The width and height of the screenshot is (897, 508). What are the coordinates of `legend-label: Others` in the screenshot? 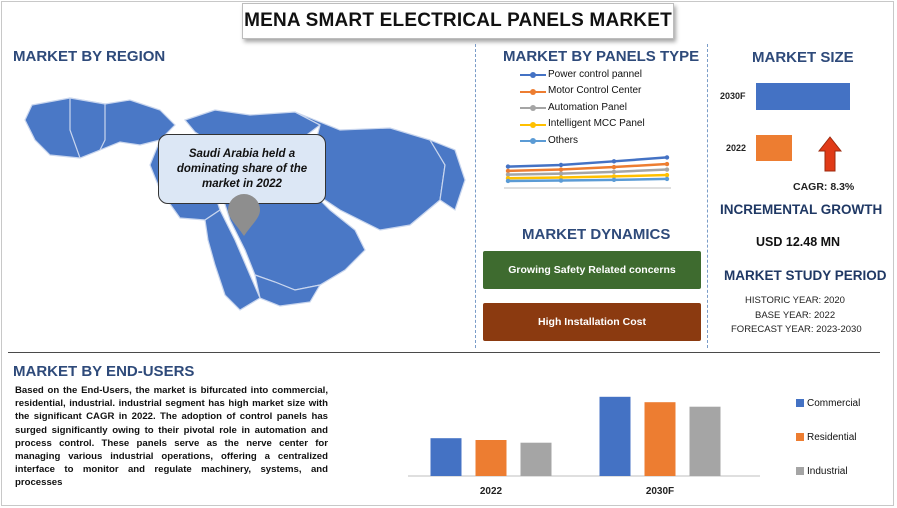 It's located at (563, 140).